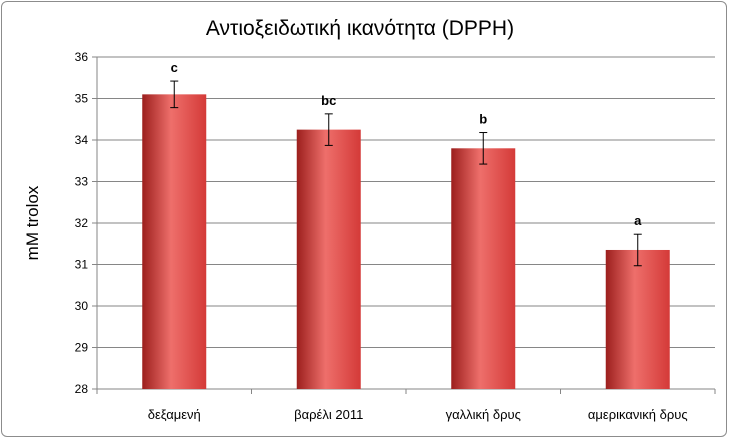 The image size is (730, 440). Describe the element at coordinates (82, 182) in the screenshot. I see `y-tick-label: 33` at that location.